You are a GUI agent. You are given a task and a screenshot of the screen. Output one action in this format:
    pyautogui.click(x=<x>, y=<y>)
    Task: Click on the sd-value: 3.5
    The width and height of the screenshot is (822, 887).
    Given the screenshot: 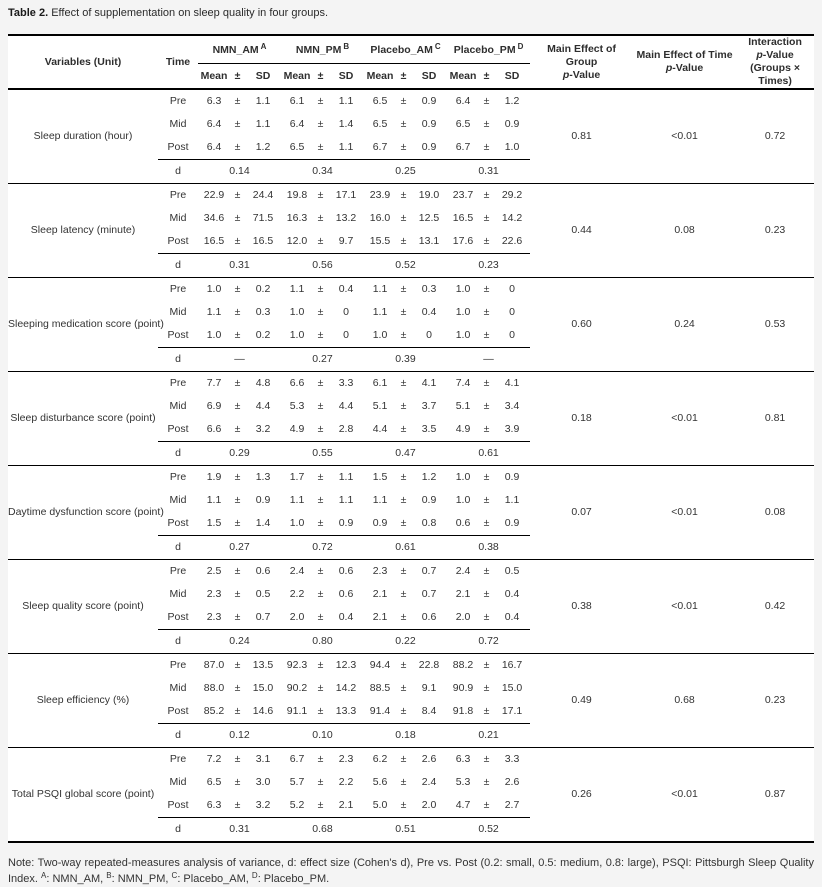 What is the action you would take?
    pyautogui.click(x=429, y=430)
    